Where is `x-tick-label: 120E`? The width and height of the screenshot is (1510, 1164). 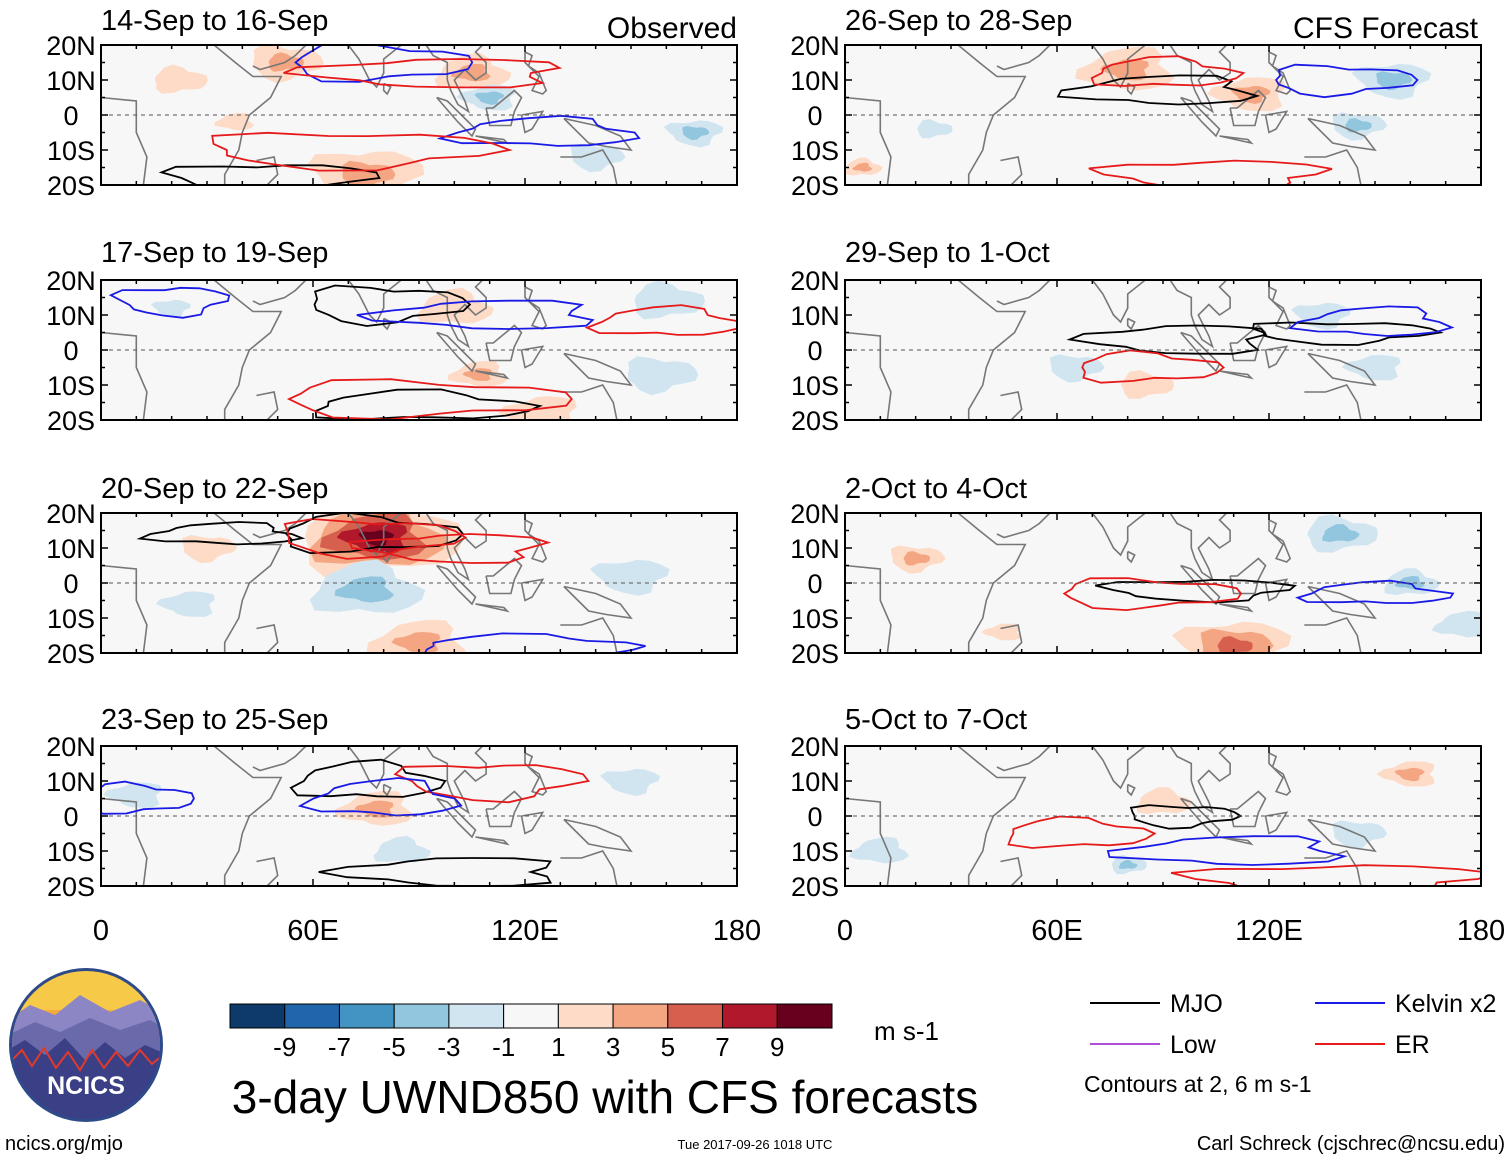 x-tick-label: 120E is located at coordinates (1269, 931).